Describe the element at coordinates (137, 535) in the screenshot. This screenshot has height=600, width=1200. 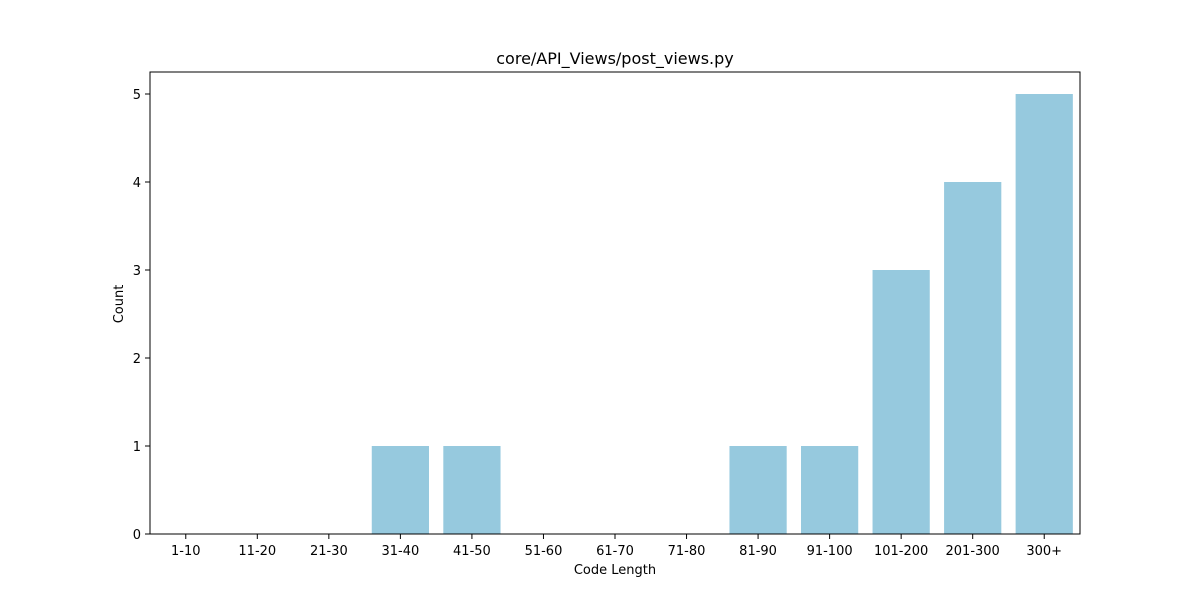
I see `y-tick-label: 0` at that location.